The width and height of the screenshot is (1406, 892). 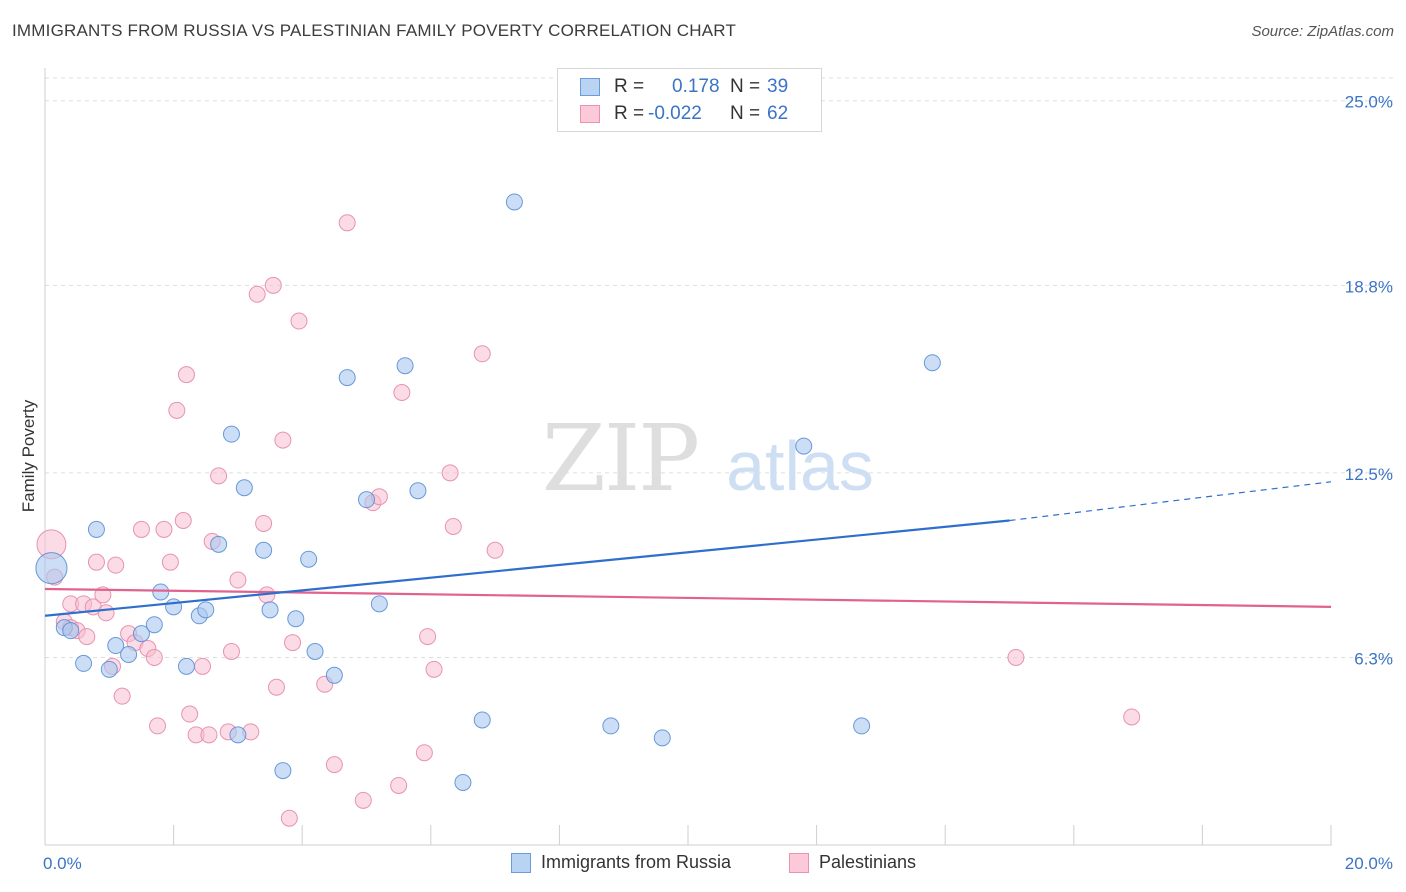 What do you see at coordinates (688, 597) in the screenshot?
I see `palestinian-trend-line` at bounding box center [688, 597].